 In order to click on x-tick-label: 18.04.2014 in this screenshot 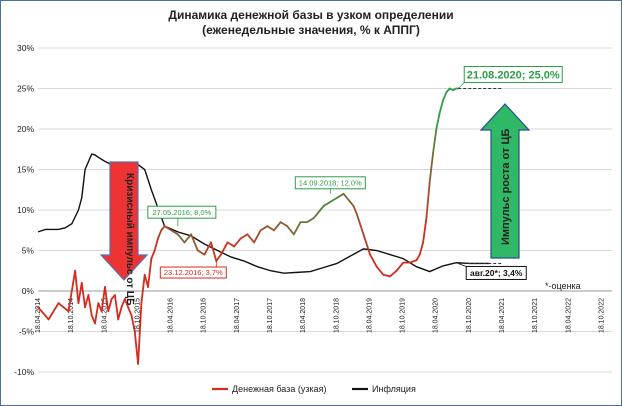, I will do `click(38, 315)`.